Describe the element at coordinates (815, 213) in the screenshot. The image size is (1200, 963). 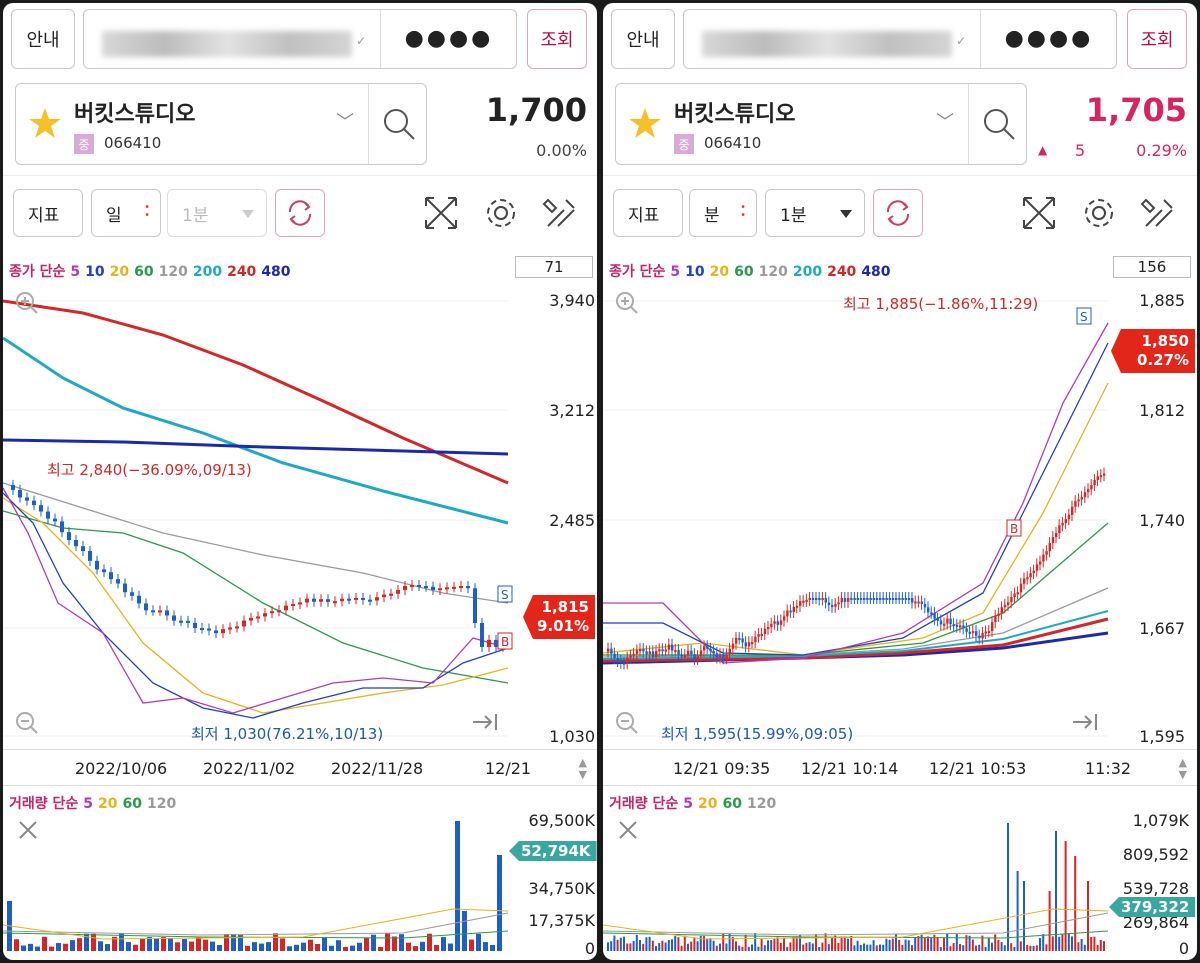
I see `interval-select: 1분` at that location.